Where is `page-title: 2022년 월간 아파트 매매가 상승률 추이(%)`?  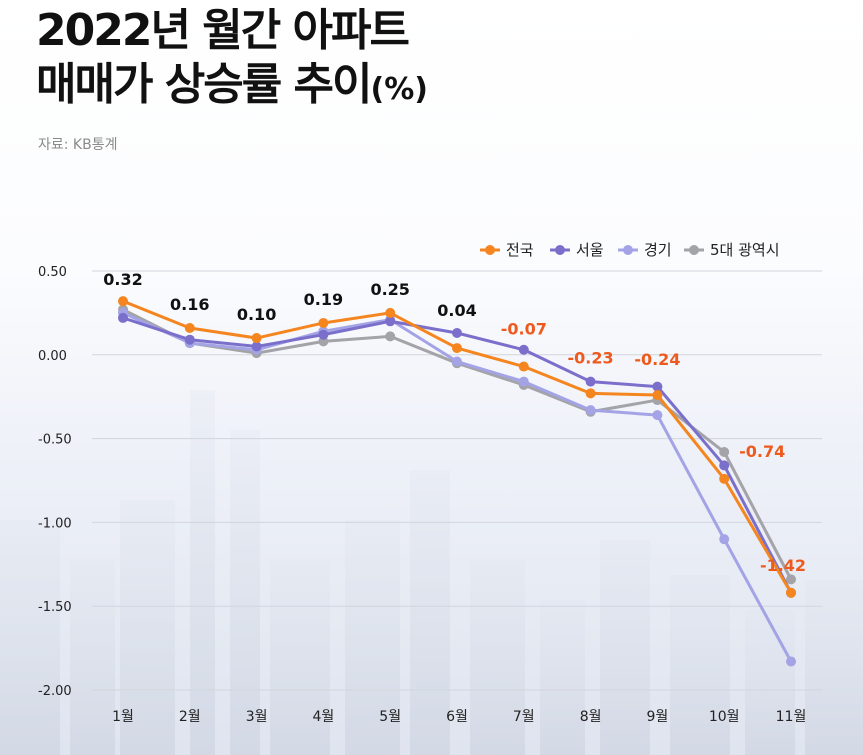 page-title: 2022년 월간 아파트 매매가 상승률 추이(%) is located at coordinates (232, 60).